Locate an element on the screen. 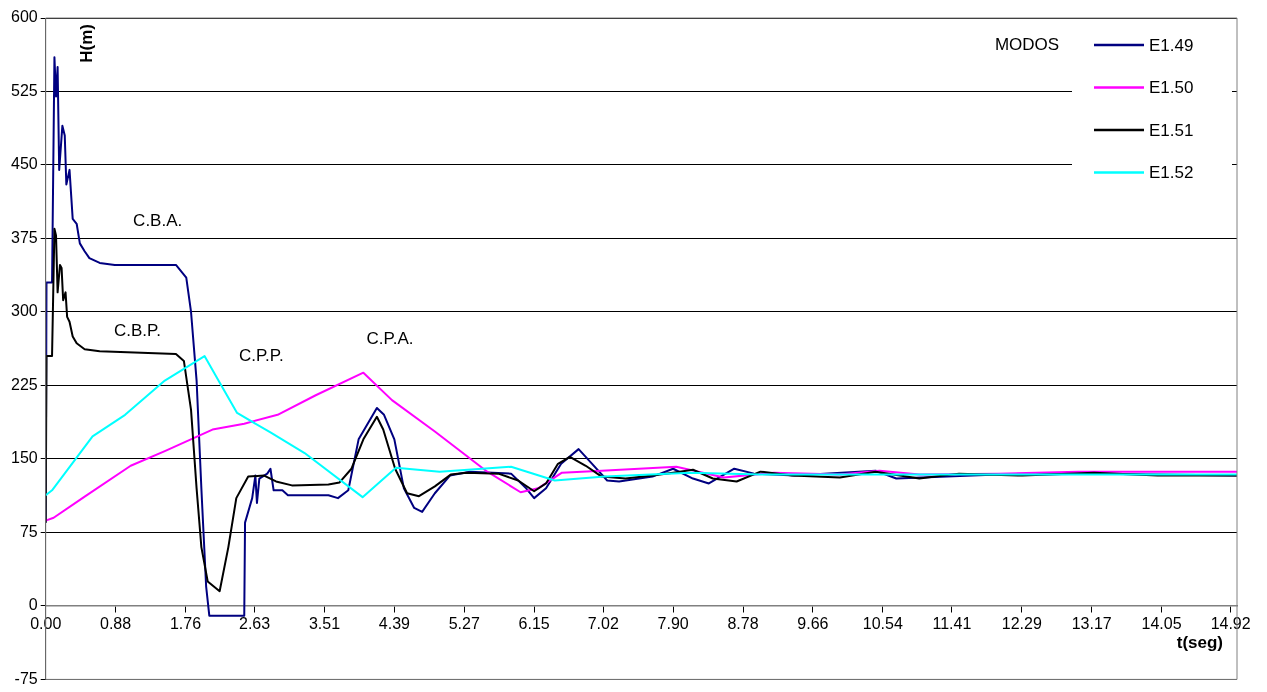 The height and width of the screenshot is (692, 1267). y-tick-label: 75 is located at coordinates (28, 531).